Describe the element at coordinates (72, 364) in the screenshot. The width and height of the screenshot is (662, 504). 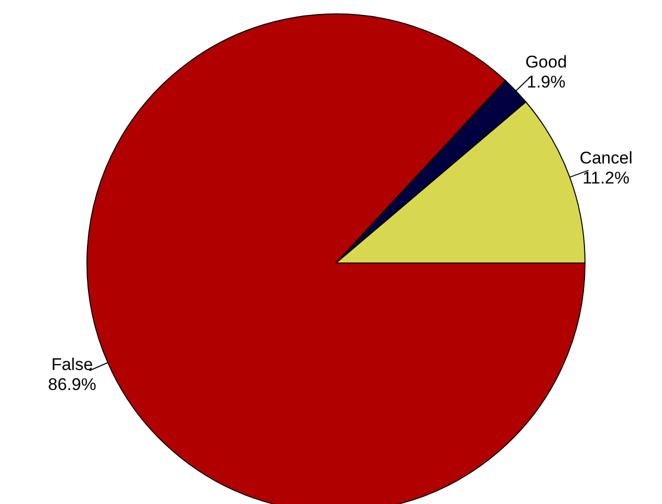
I see `slice-label: False` at that location.